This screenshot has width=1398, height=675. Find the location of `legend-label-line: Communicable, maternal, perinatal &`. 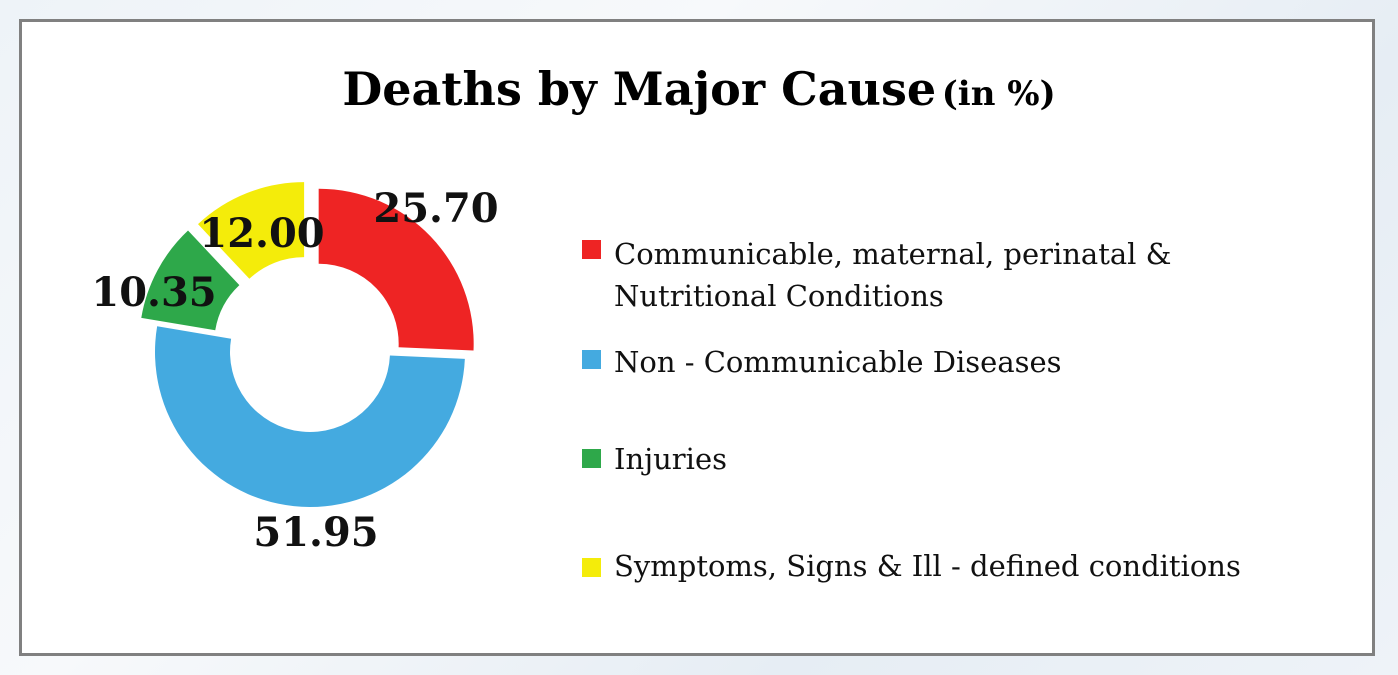

legend-label-line: Communicable, maternal, perinatal & is located at coordinates (893, 254).